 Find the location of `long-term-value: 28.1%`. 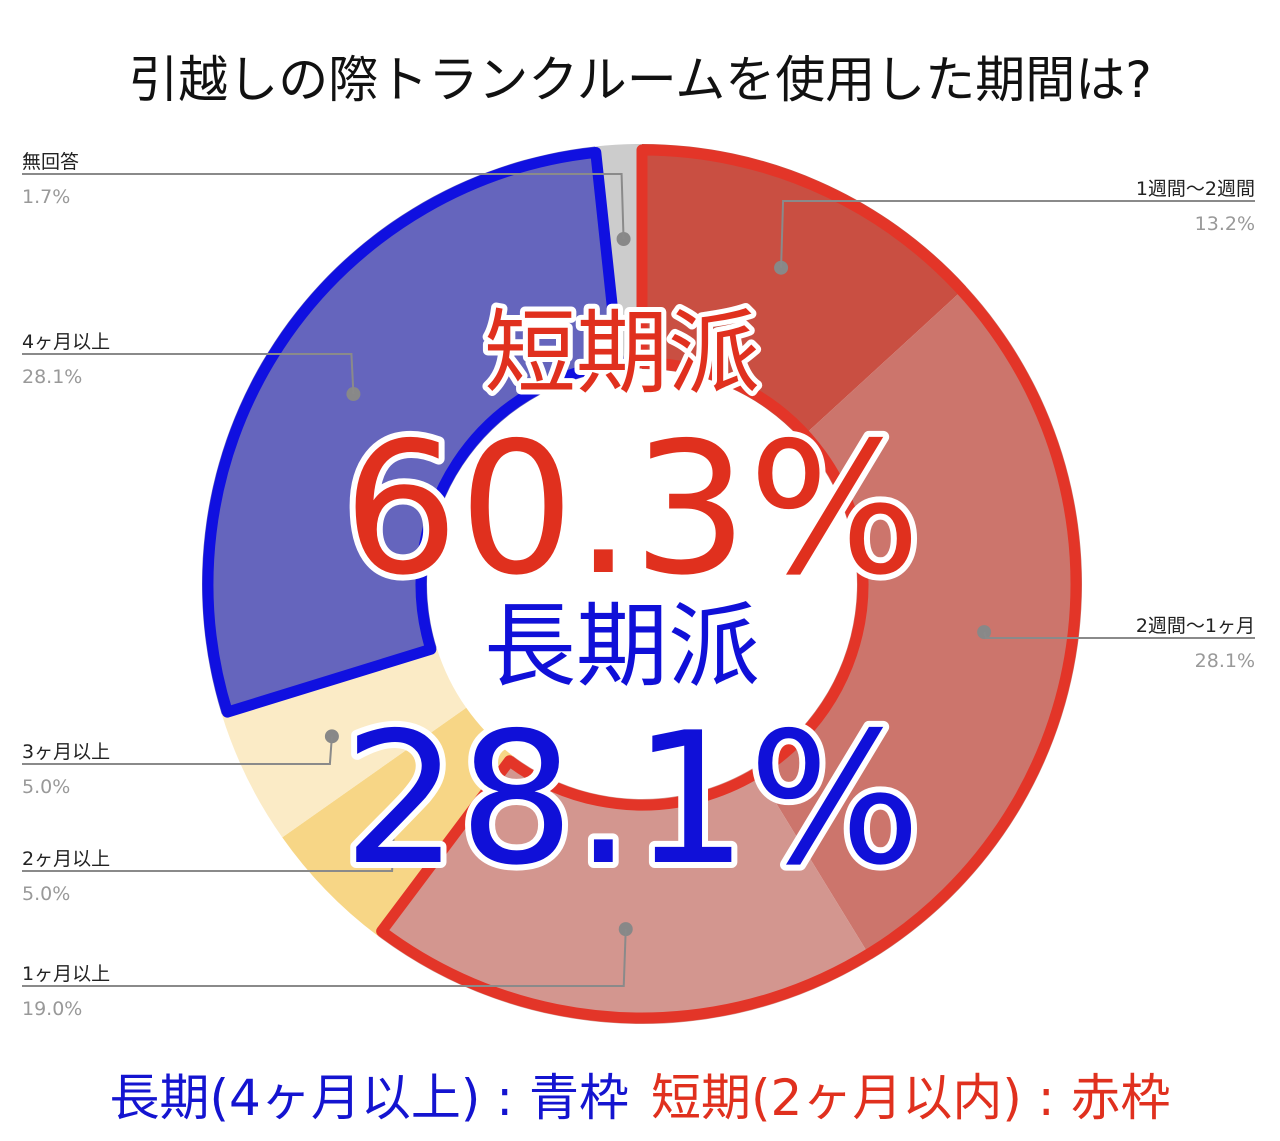

long-term-value: 28.1% is located at coordinates (632, 799).